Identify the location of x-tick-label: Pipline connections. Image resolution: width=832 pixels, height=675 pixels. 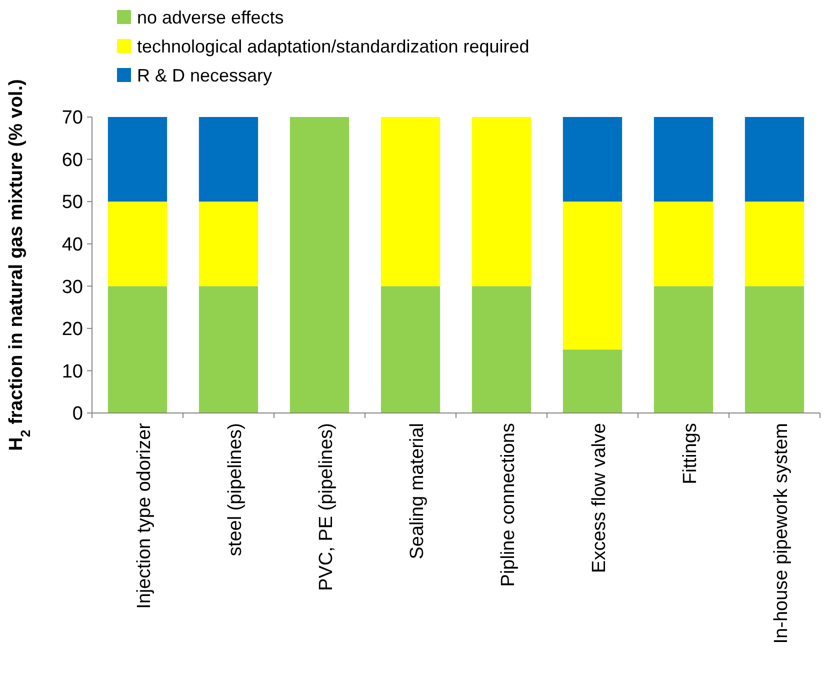
(509, 505).